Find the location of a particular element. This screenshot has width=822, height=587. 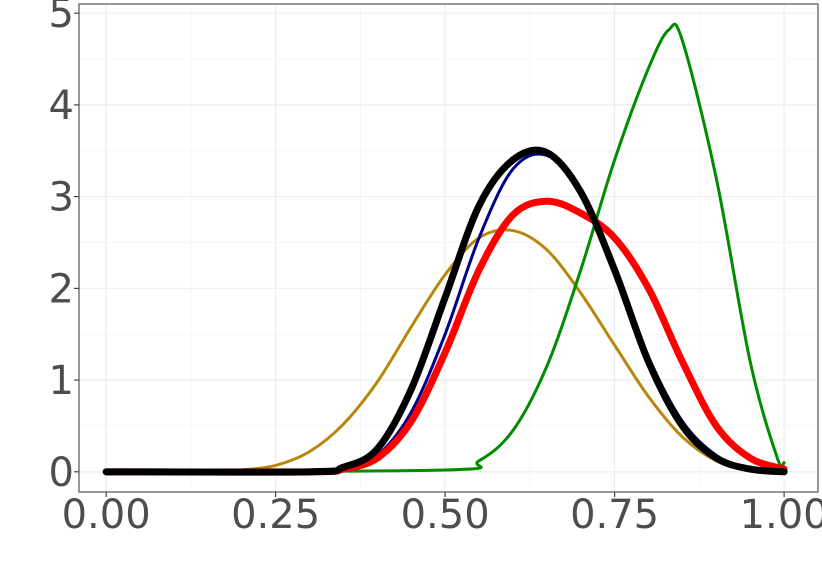

x-axis: 0.00 0.25 0.50 0.75 1.00 is located at coordinates (442, 515).